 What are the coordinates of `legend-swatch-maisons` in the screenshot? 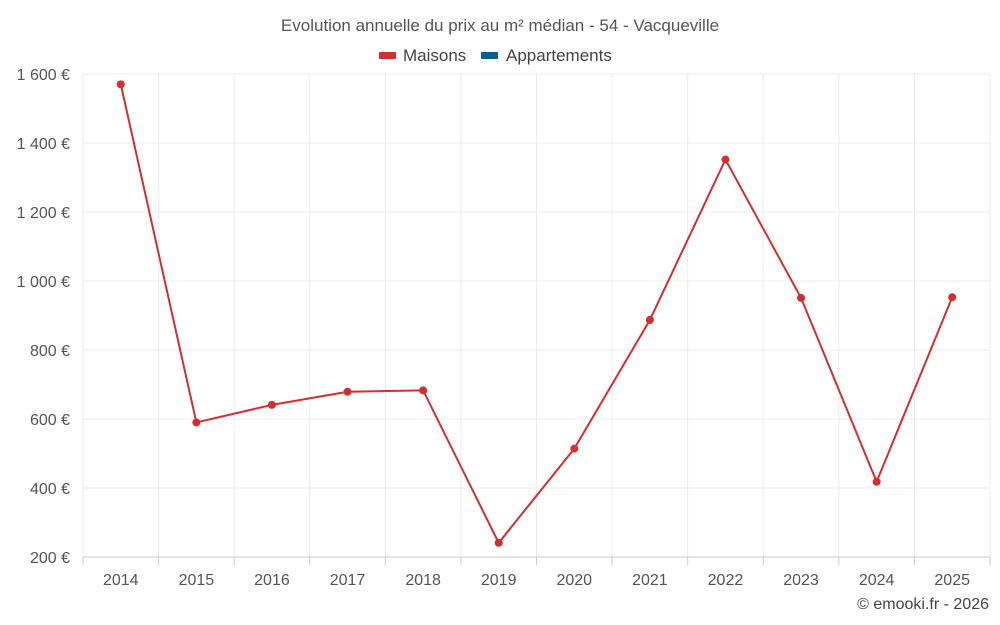 It's located at (387, 55).